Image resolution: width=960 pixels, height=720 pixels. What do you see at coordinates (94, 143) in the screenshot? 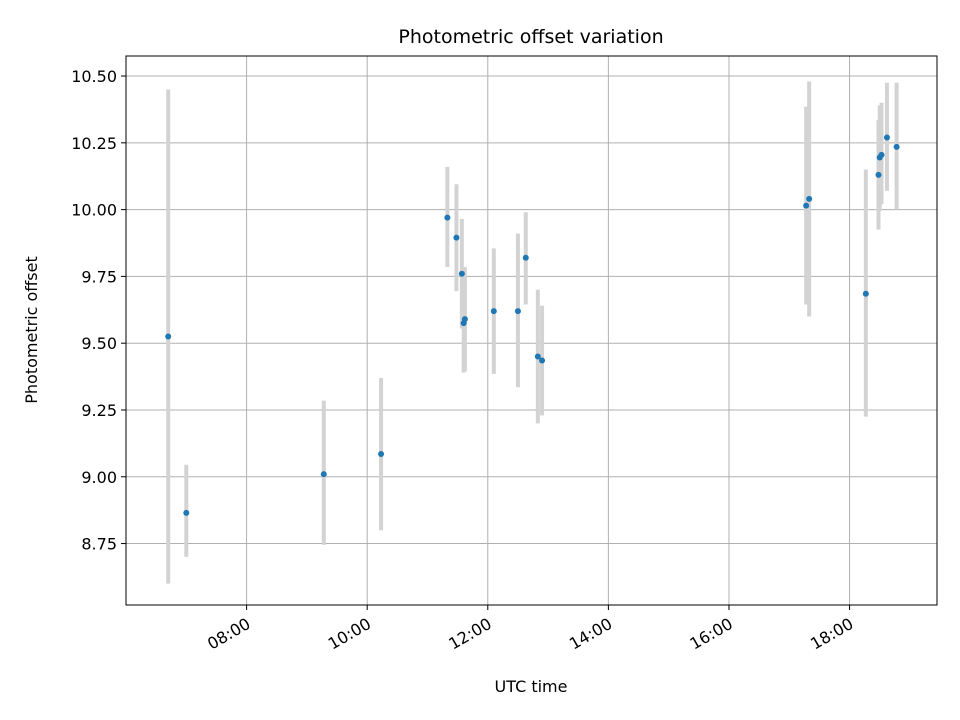
I see `y-tick-label: 10.25` at bounding box center [94, 143].